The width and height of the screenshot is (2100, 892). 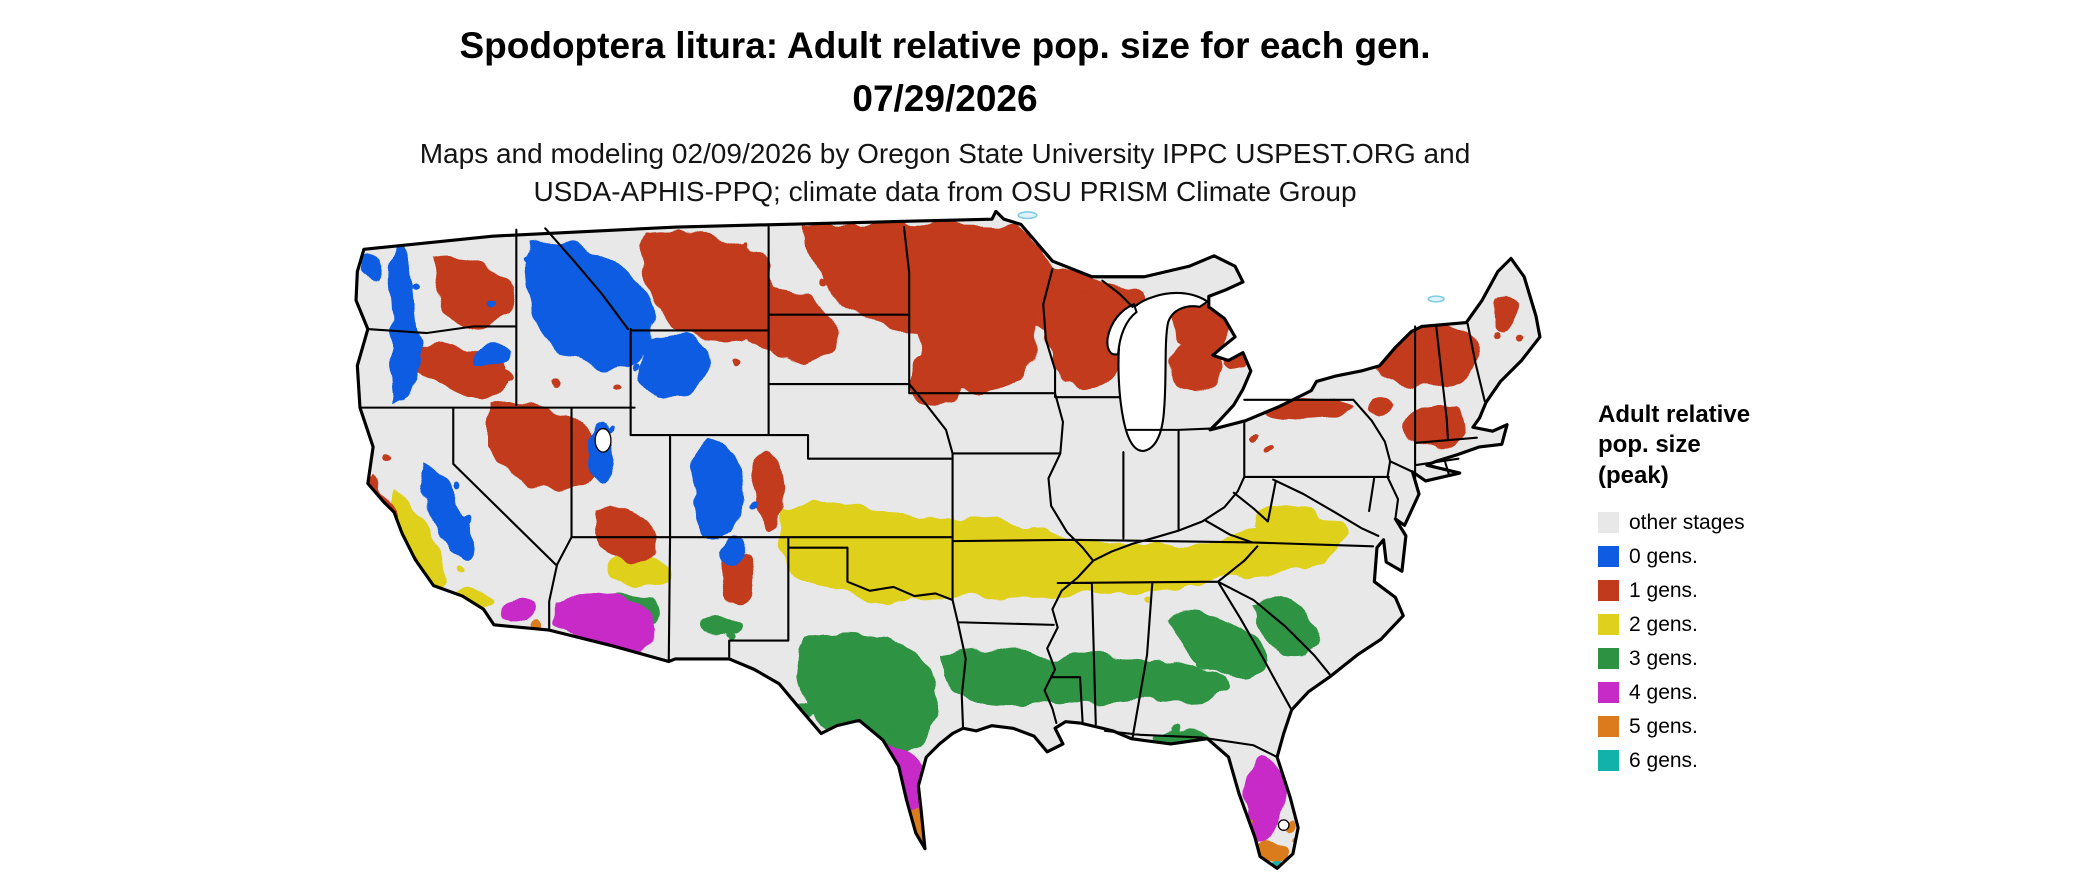 What do you see at coordinates (1663, 556) in the screenshot?
I see `legend-label-0-gens: 0 gens.` at bounding box center [1663, 556].